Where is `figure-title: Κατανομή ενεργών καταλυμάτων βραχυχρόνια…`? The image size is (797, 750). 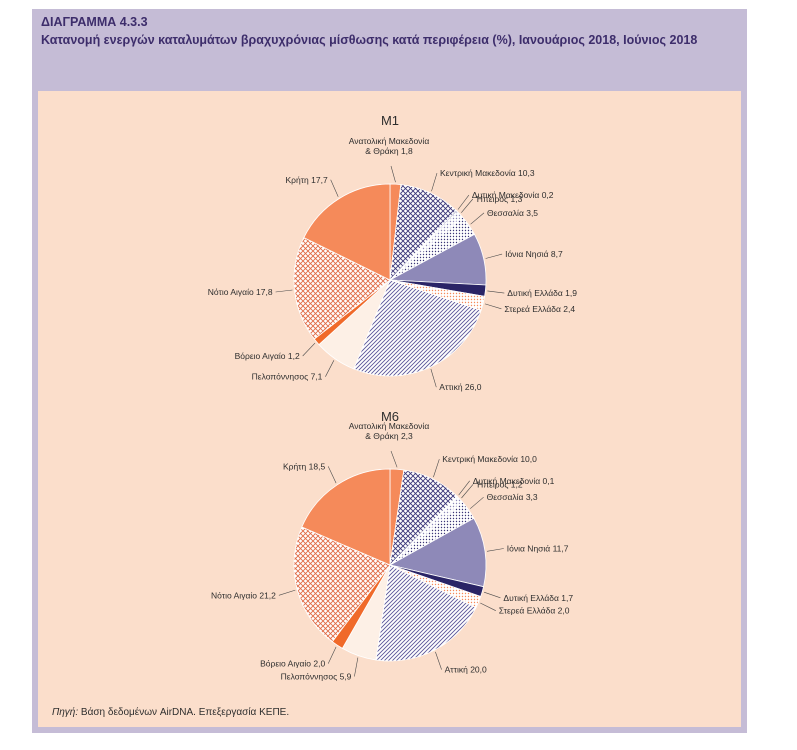
figure-title: Κατανομή ενεργών καταλυμάτων βραχυχρόνια… is located at coordinates (369, 40).